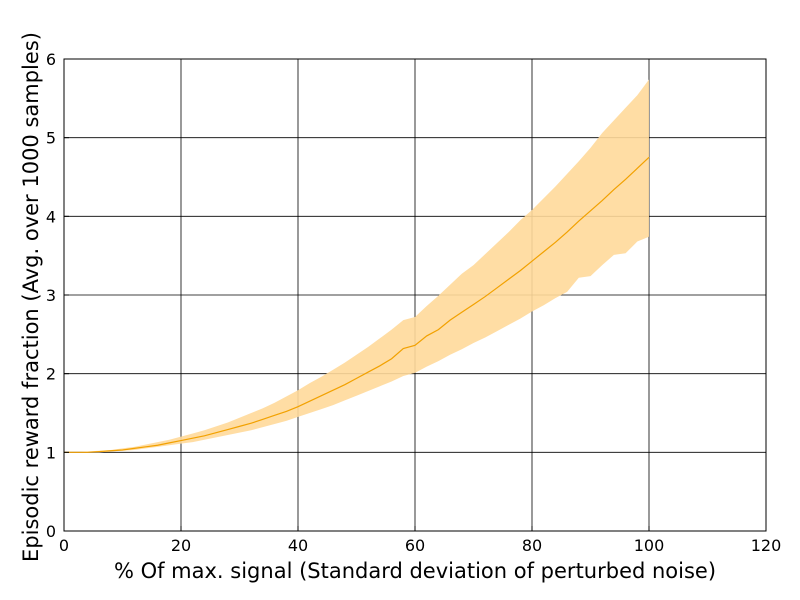 The height and width of the screenshot is (600, 800). What do you see at coordinates (532, 545) in the screenshot?
I see `x-tick-label-4: 80` at bounding box center [532, 545].